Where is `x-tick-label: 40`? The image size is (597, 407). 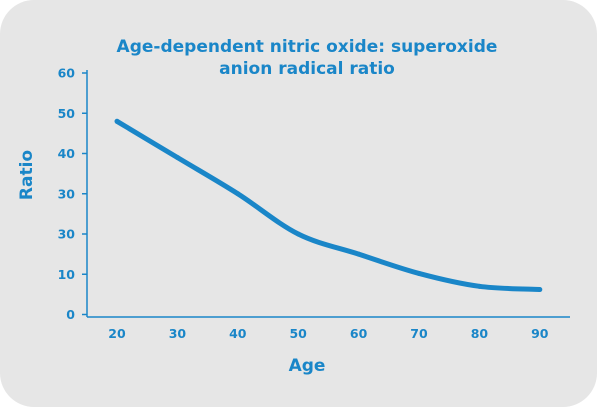 x-tick-label: 40 is located at coordinates (238, 333).